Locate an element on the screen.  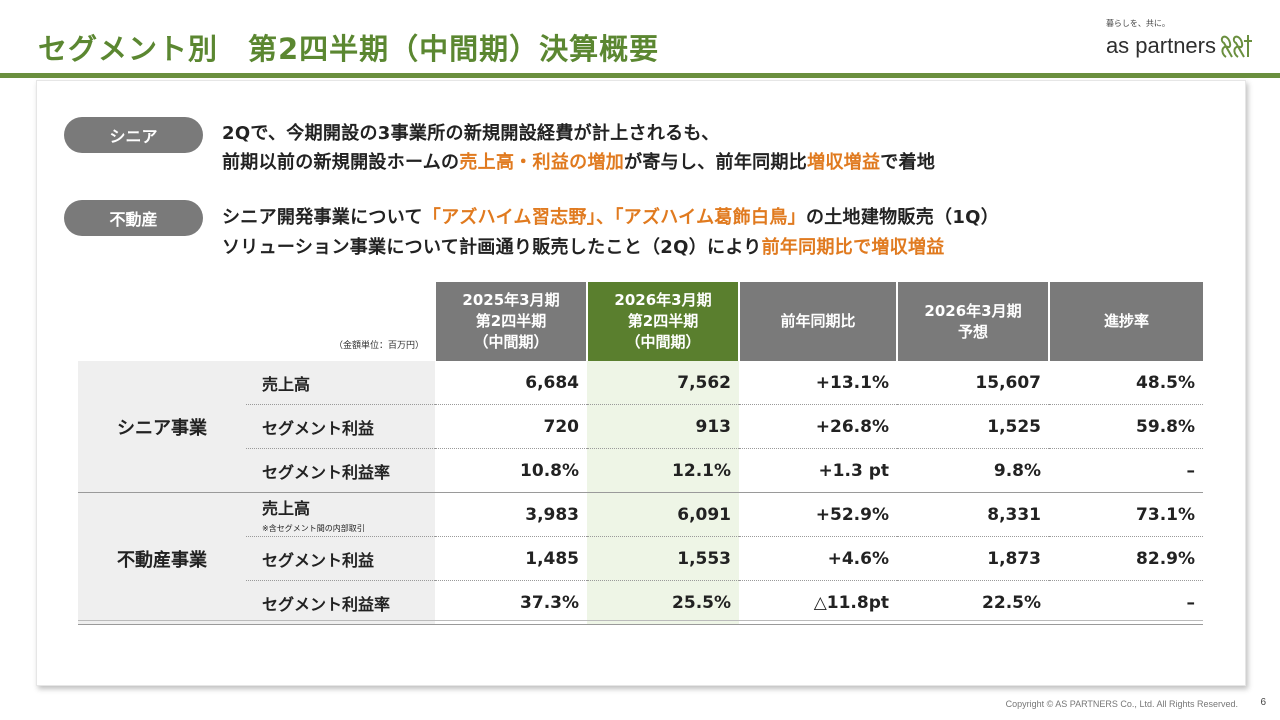
summary-text: ソリューション事業について計画通り販売したこと（2Q）により is located at coordinates (492, 247).